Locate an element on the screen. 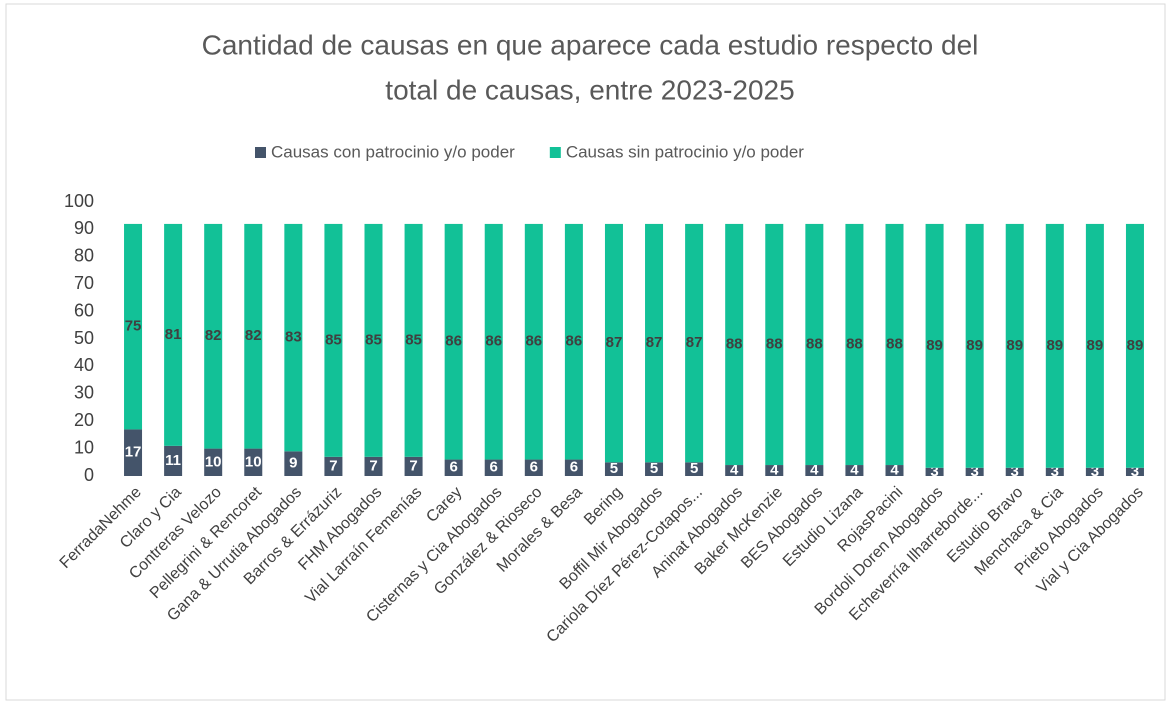 Image resolution: width=1171 pixels, height=704 pixels. data-label: 9 is located at coordinates (293, 463).